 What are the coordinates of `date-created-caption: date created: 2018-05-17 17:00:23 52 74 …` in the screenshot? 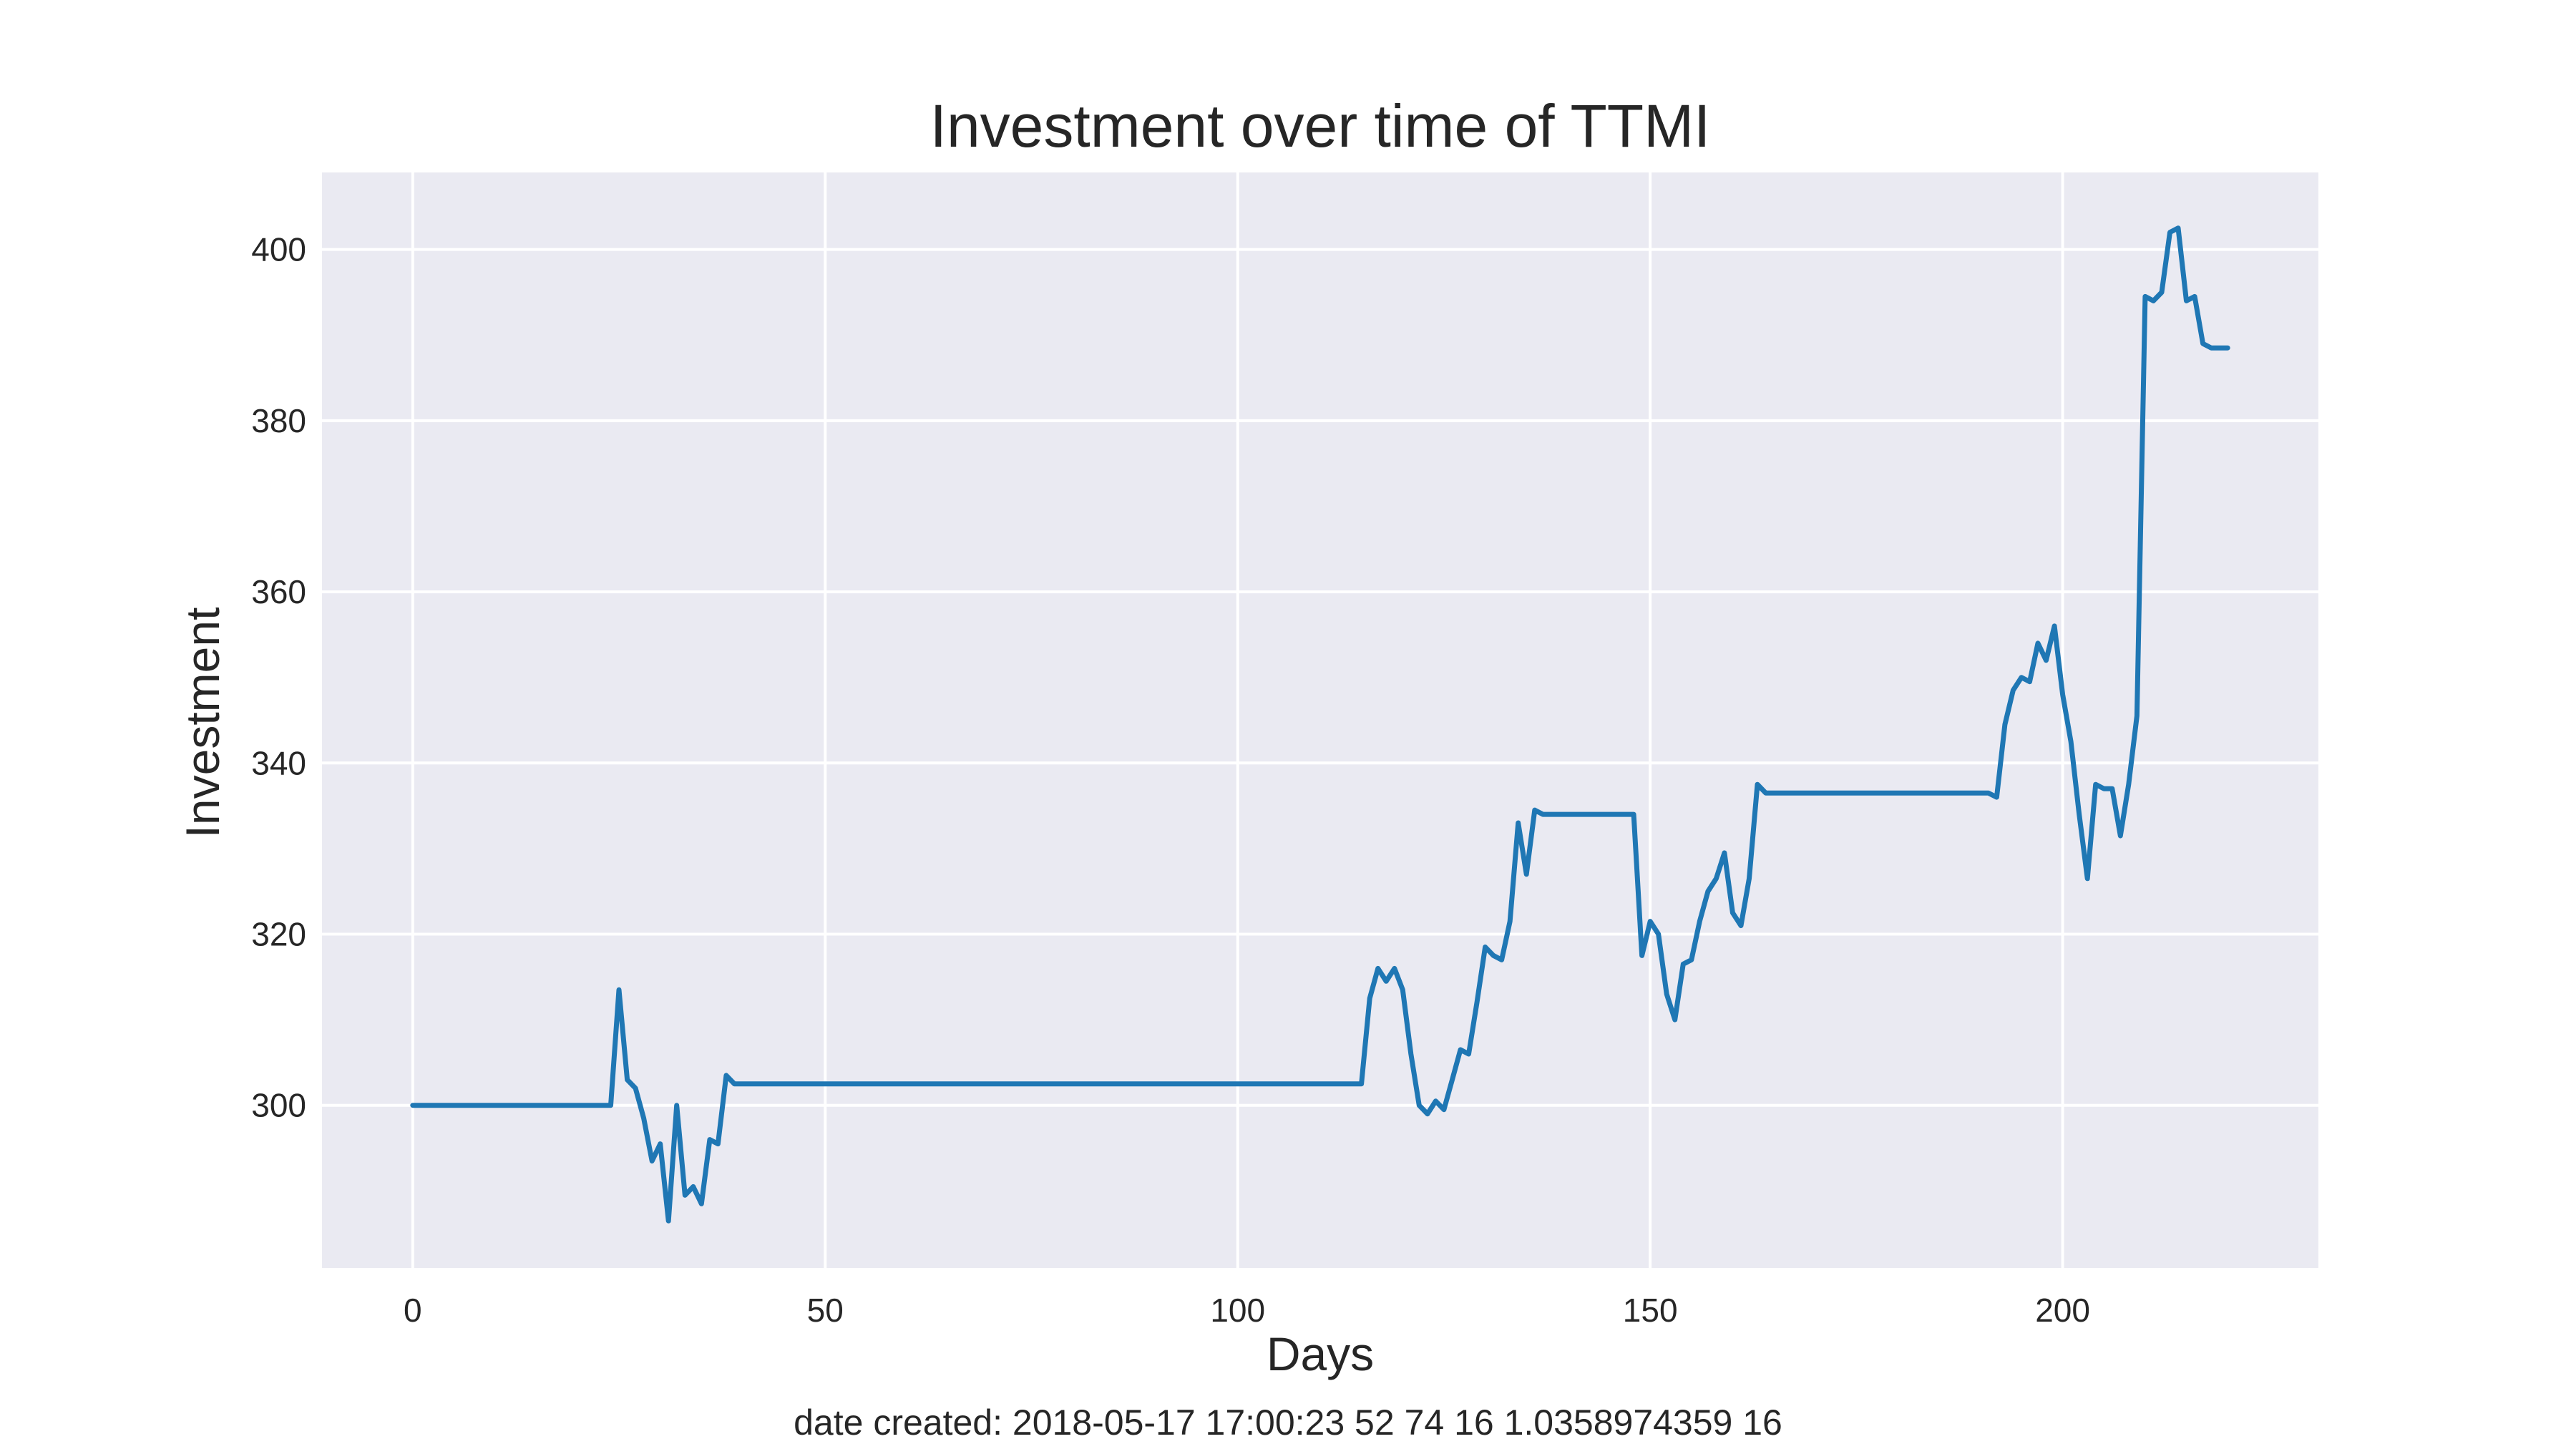 It's located at (1288, 1422).